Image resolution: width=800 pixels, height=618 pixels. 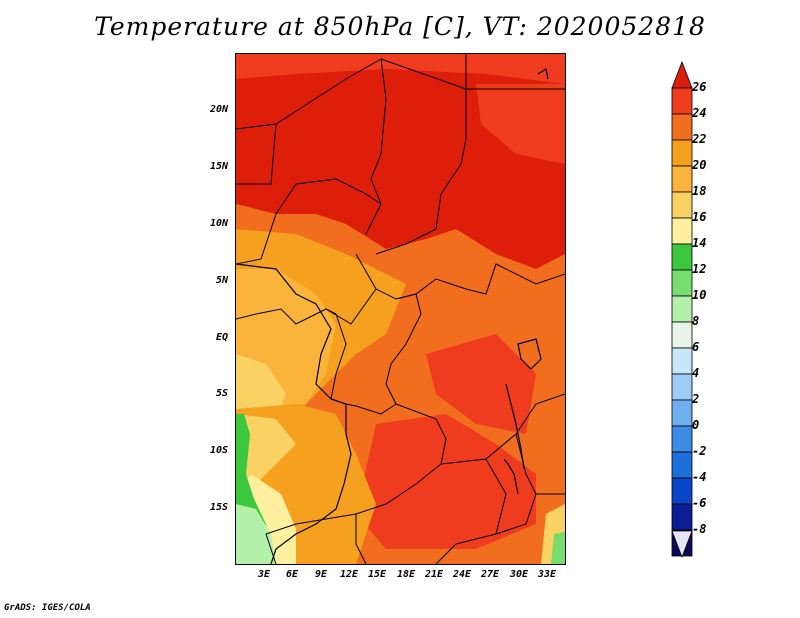 What do you see at coordinates (406, 574) in the screenshot?
I see `lon-label-18e: 18E` at bounding box center [406, 574].